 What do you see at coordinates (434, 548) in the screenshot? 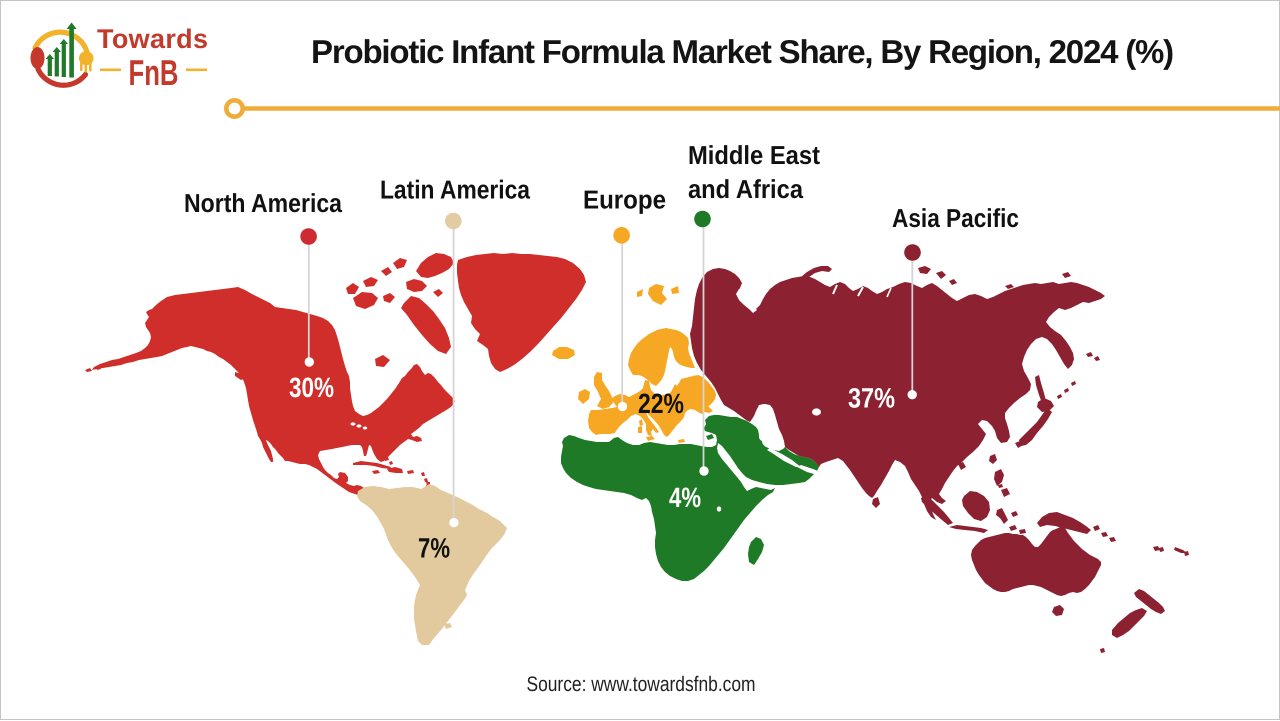
I see `svg-text: 7%` at bounding box center [434, 548].